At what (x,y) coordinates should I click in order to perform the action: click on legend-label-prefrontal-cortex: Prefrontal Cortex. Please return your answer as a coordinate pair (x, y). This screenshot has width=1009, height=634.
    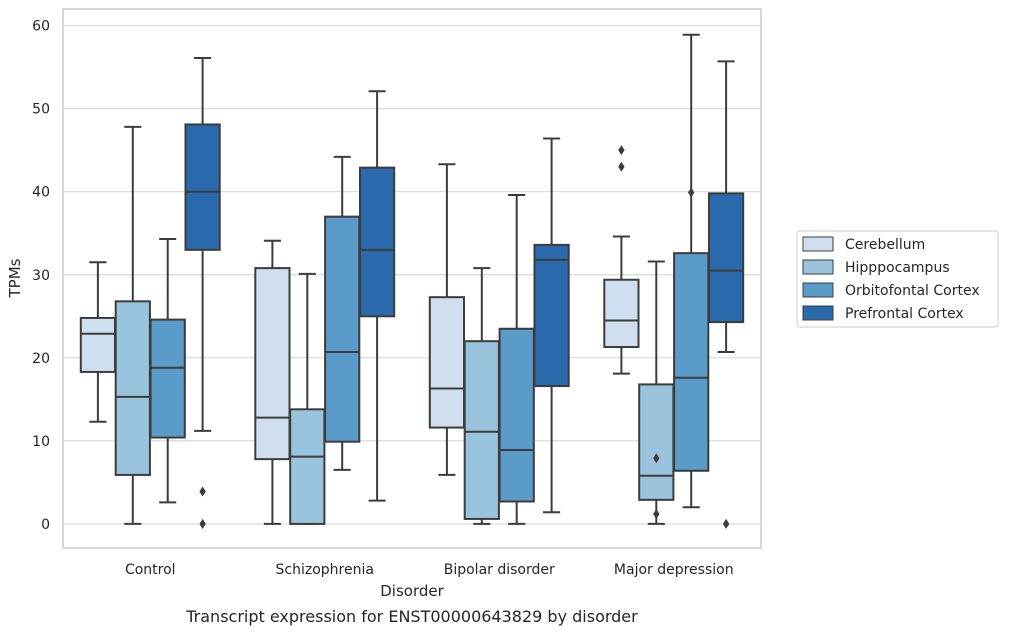
    Looking at the image, I should click on (904, 314).